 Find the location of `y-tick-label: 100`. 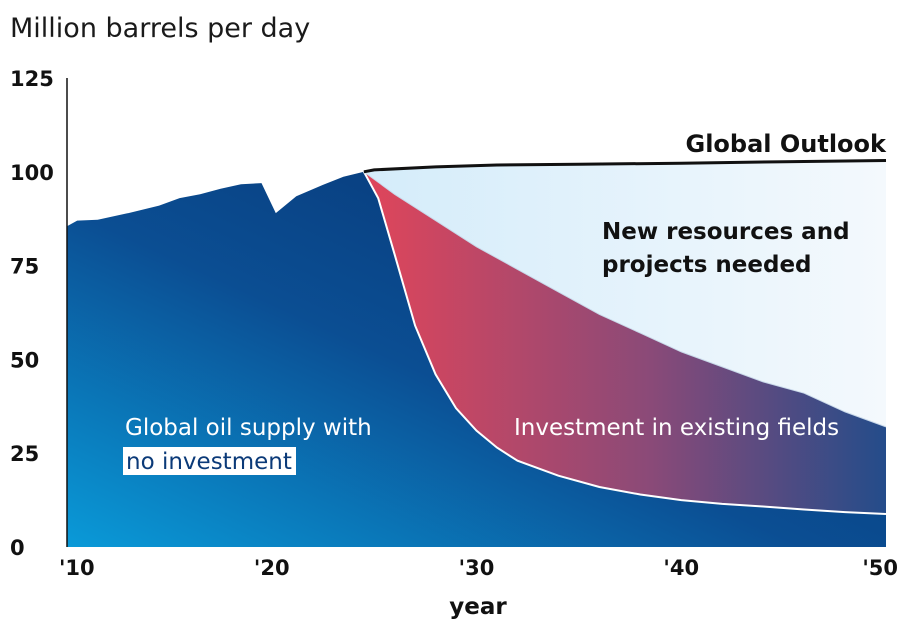

y-tick-label: 100 is located at coordinates (32, 173).